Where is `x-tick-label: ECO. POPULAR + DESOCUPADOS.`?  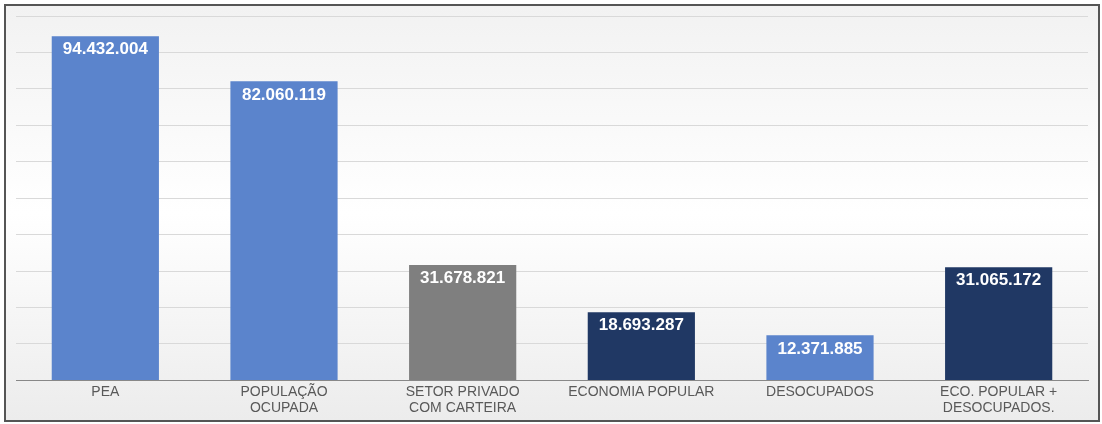
x-tick-label: ECO. POPULAR + DESOCUPADOS. is located at coordinates (999, 399).